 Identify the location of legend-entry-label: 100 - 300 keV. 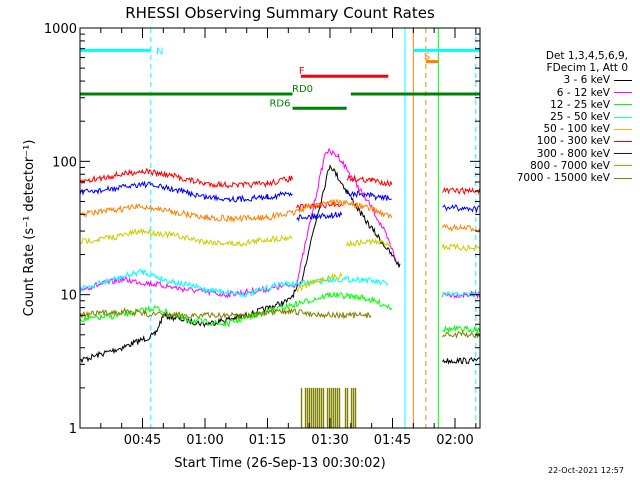
(573, 141).